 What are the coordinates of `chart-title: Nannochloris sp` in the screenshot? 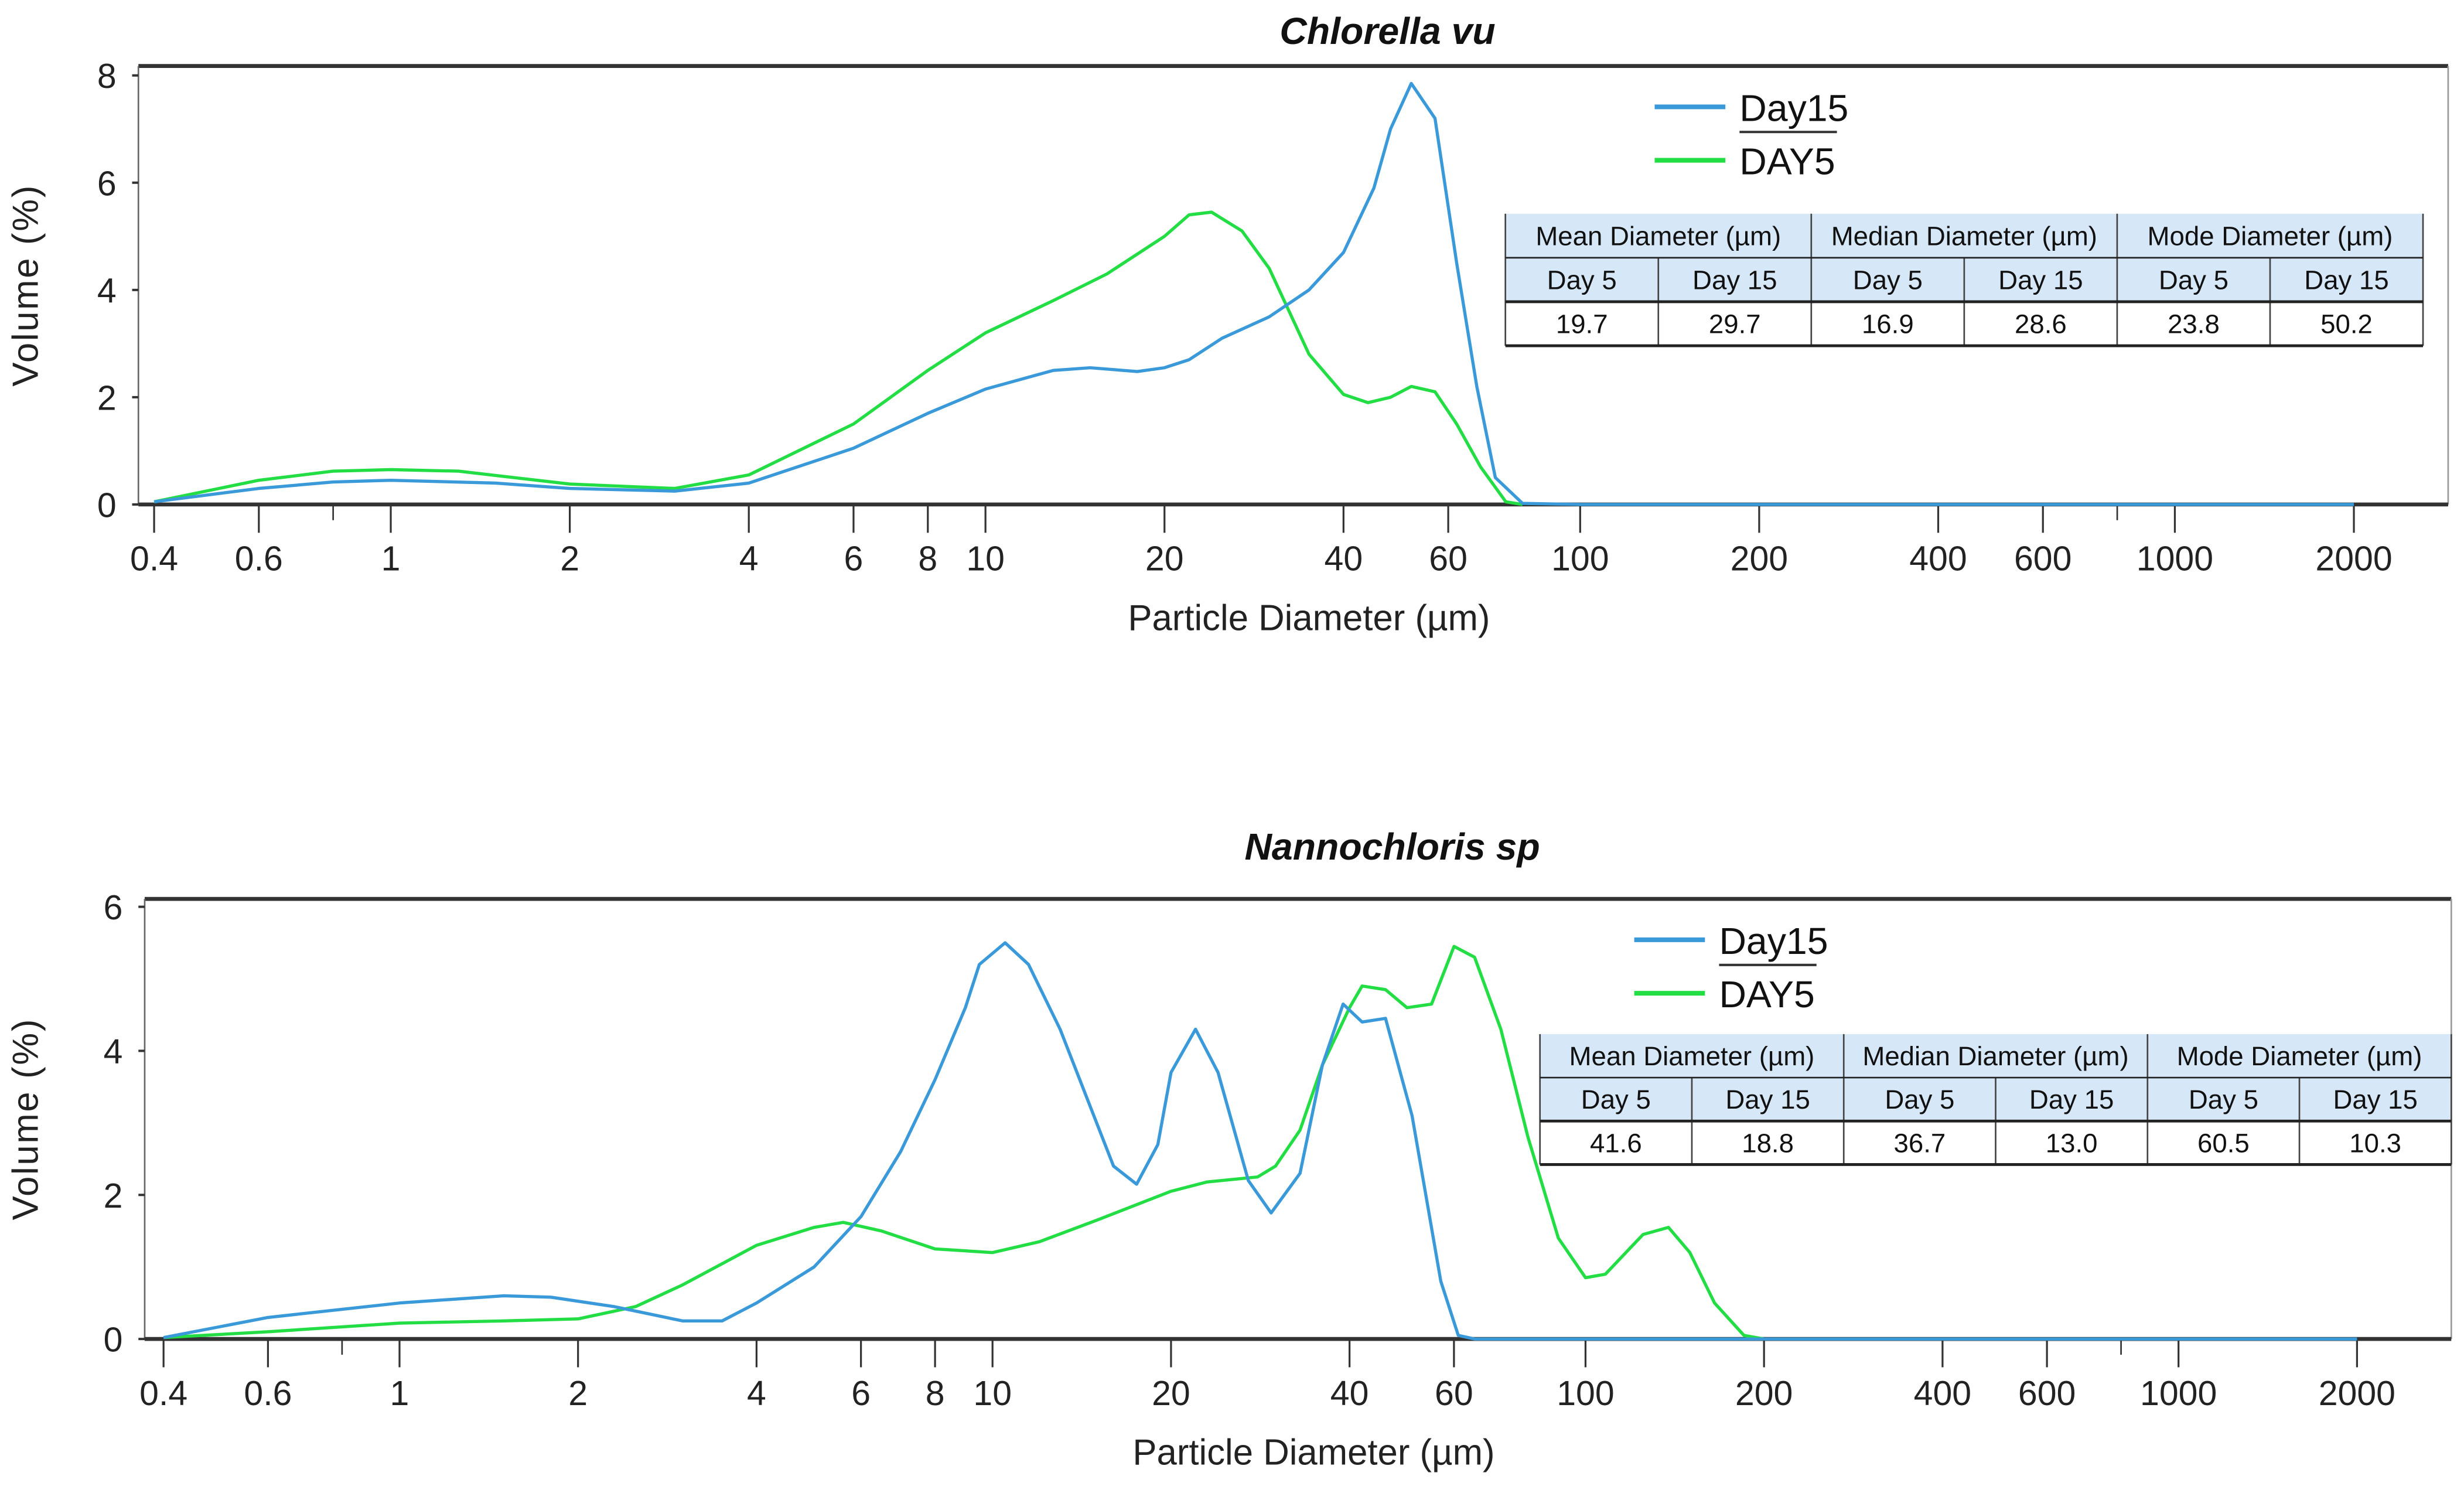 It's located at (1392, 847).